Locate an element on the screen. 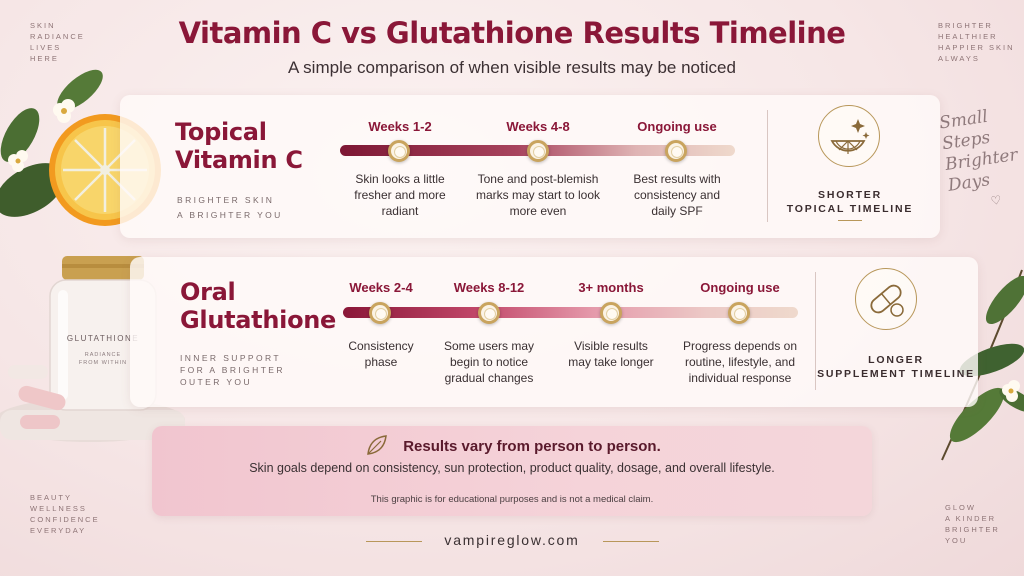 Image resolution: width=1024 pixels, height=576 pixels. results-notice-box is located at coordinates (512, 471).